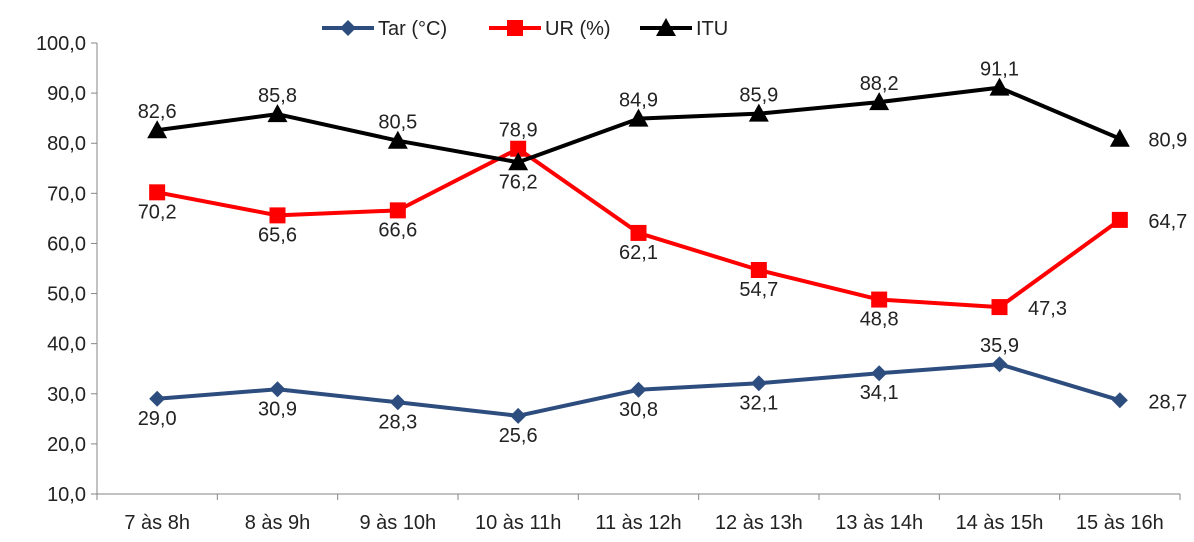 The width and height of the screenshot is (1194, 542). Describe the element at coordinates (66, 144) in the screenshot. I see `y-tick-label: 80,0` at that location.